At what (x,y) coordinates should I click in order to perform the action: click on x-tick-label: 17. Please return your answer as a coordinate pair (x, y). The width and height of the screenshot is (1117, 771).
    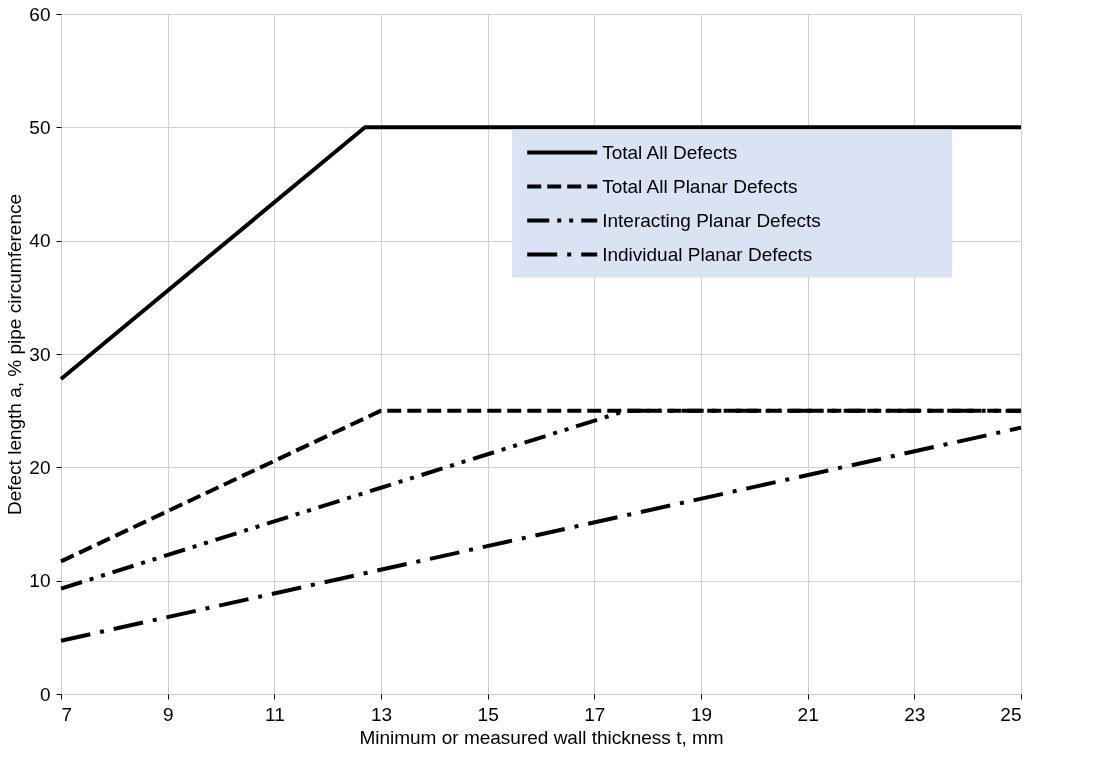
    Looking at the image, I should click on (595, 714).